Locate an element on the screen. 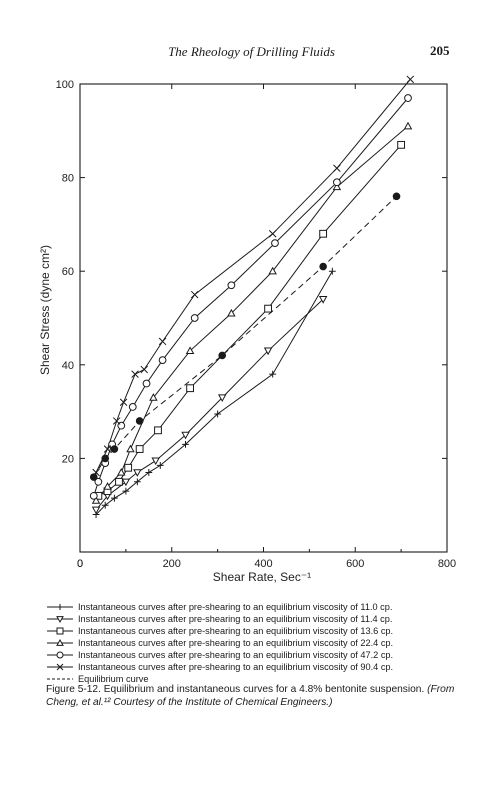 The height and width of the screenshot is (800, 503). x-tick-label-origin: 0 is located at coordinates (80, 564).